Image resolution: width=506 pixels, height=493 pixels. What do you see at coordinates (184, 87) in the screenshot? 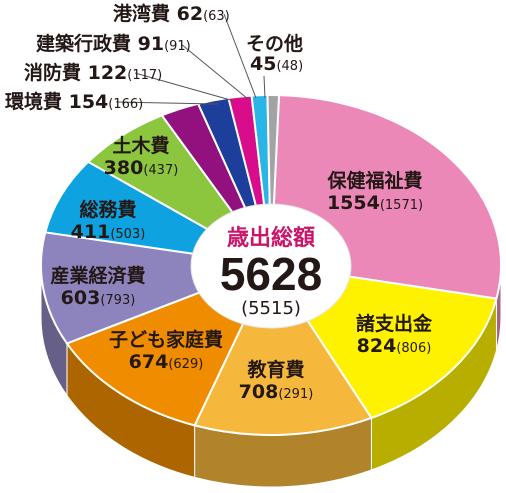
I see `slice-9-leader` at bounding box center [184, 87].